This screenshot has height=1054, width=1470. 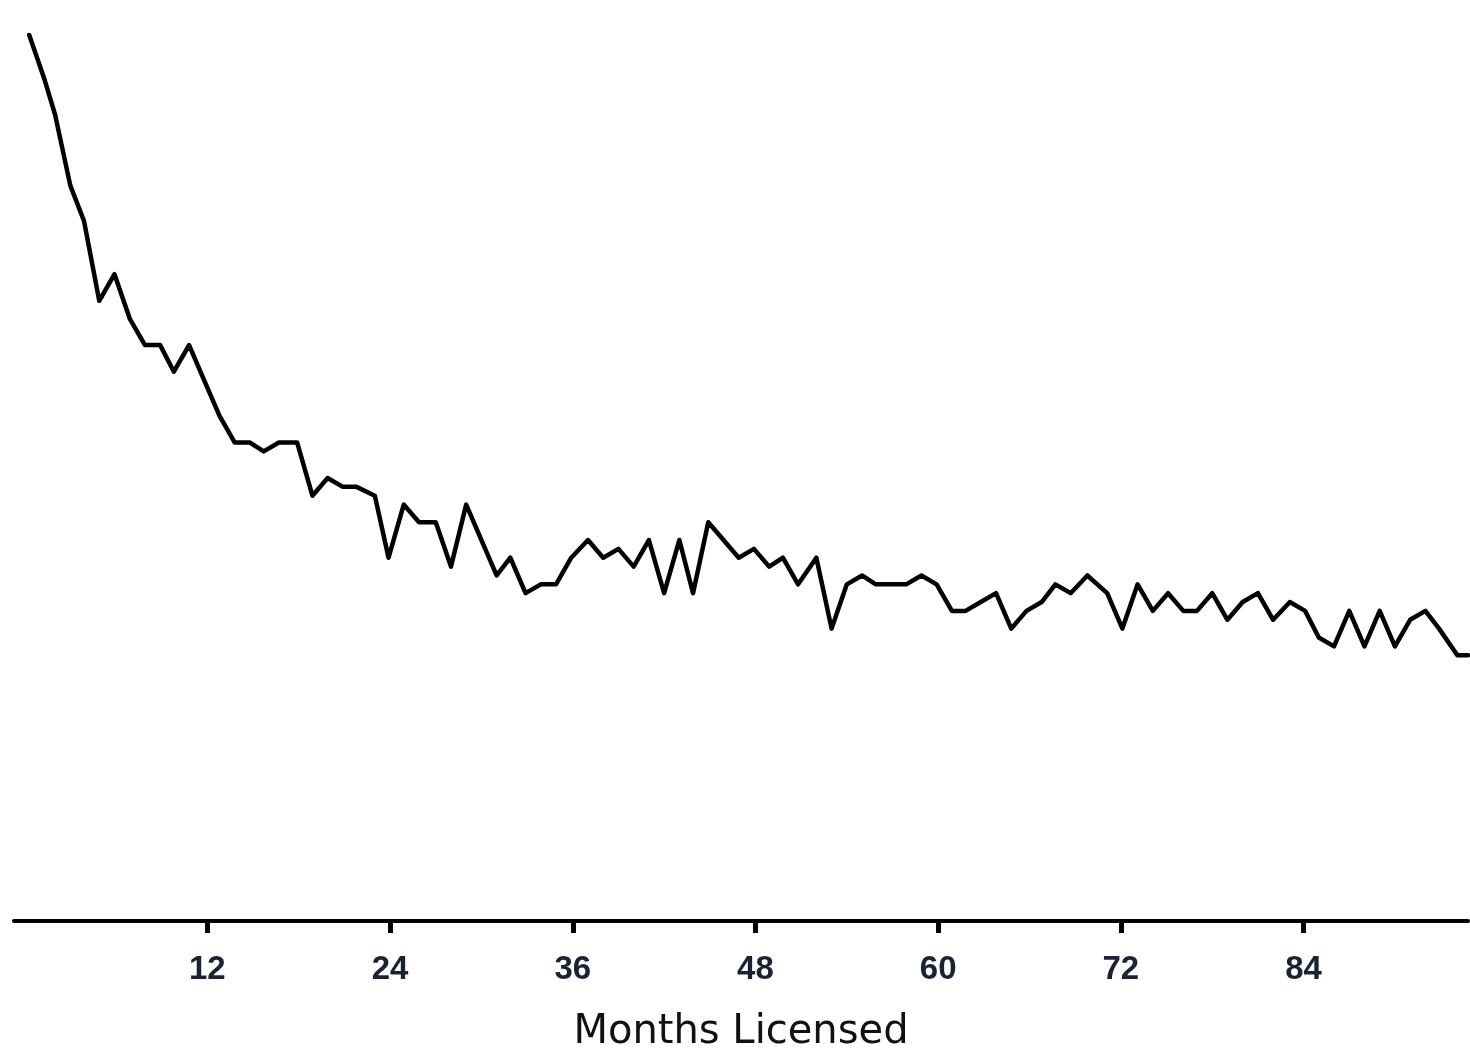 What do you see at coordinates (938, 967) in the screenshot?
I see `x-tick-label: 60` at bounding box center [938, 967].